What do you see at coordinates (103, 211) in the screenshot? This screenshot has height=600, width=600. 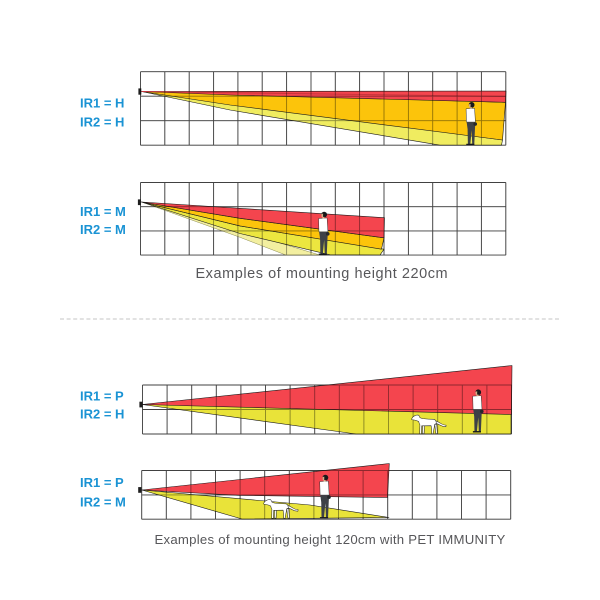 I see `svg-text: IR1 = M` at bounding box center [103, 211].